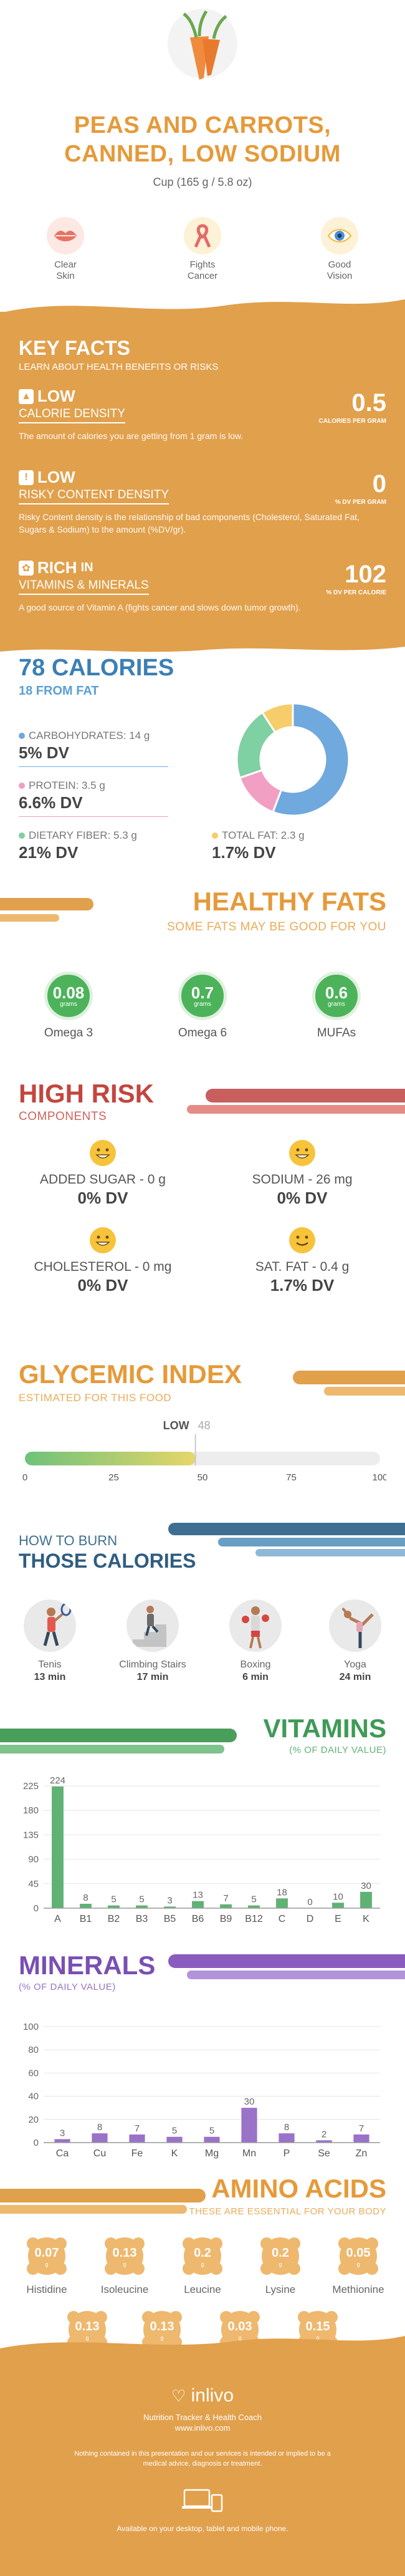  I want to click on benefit-label: Skin, so click(65, 276).